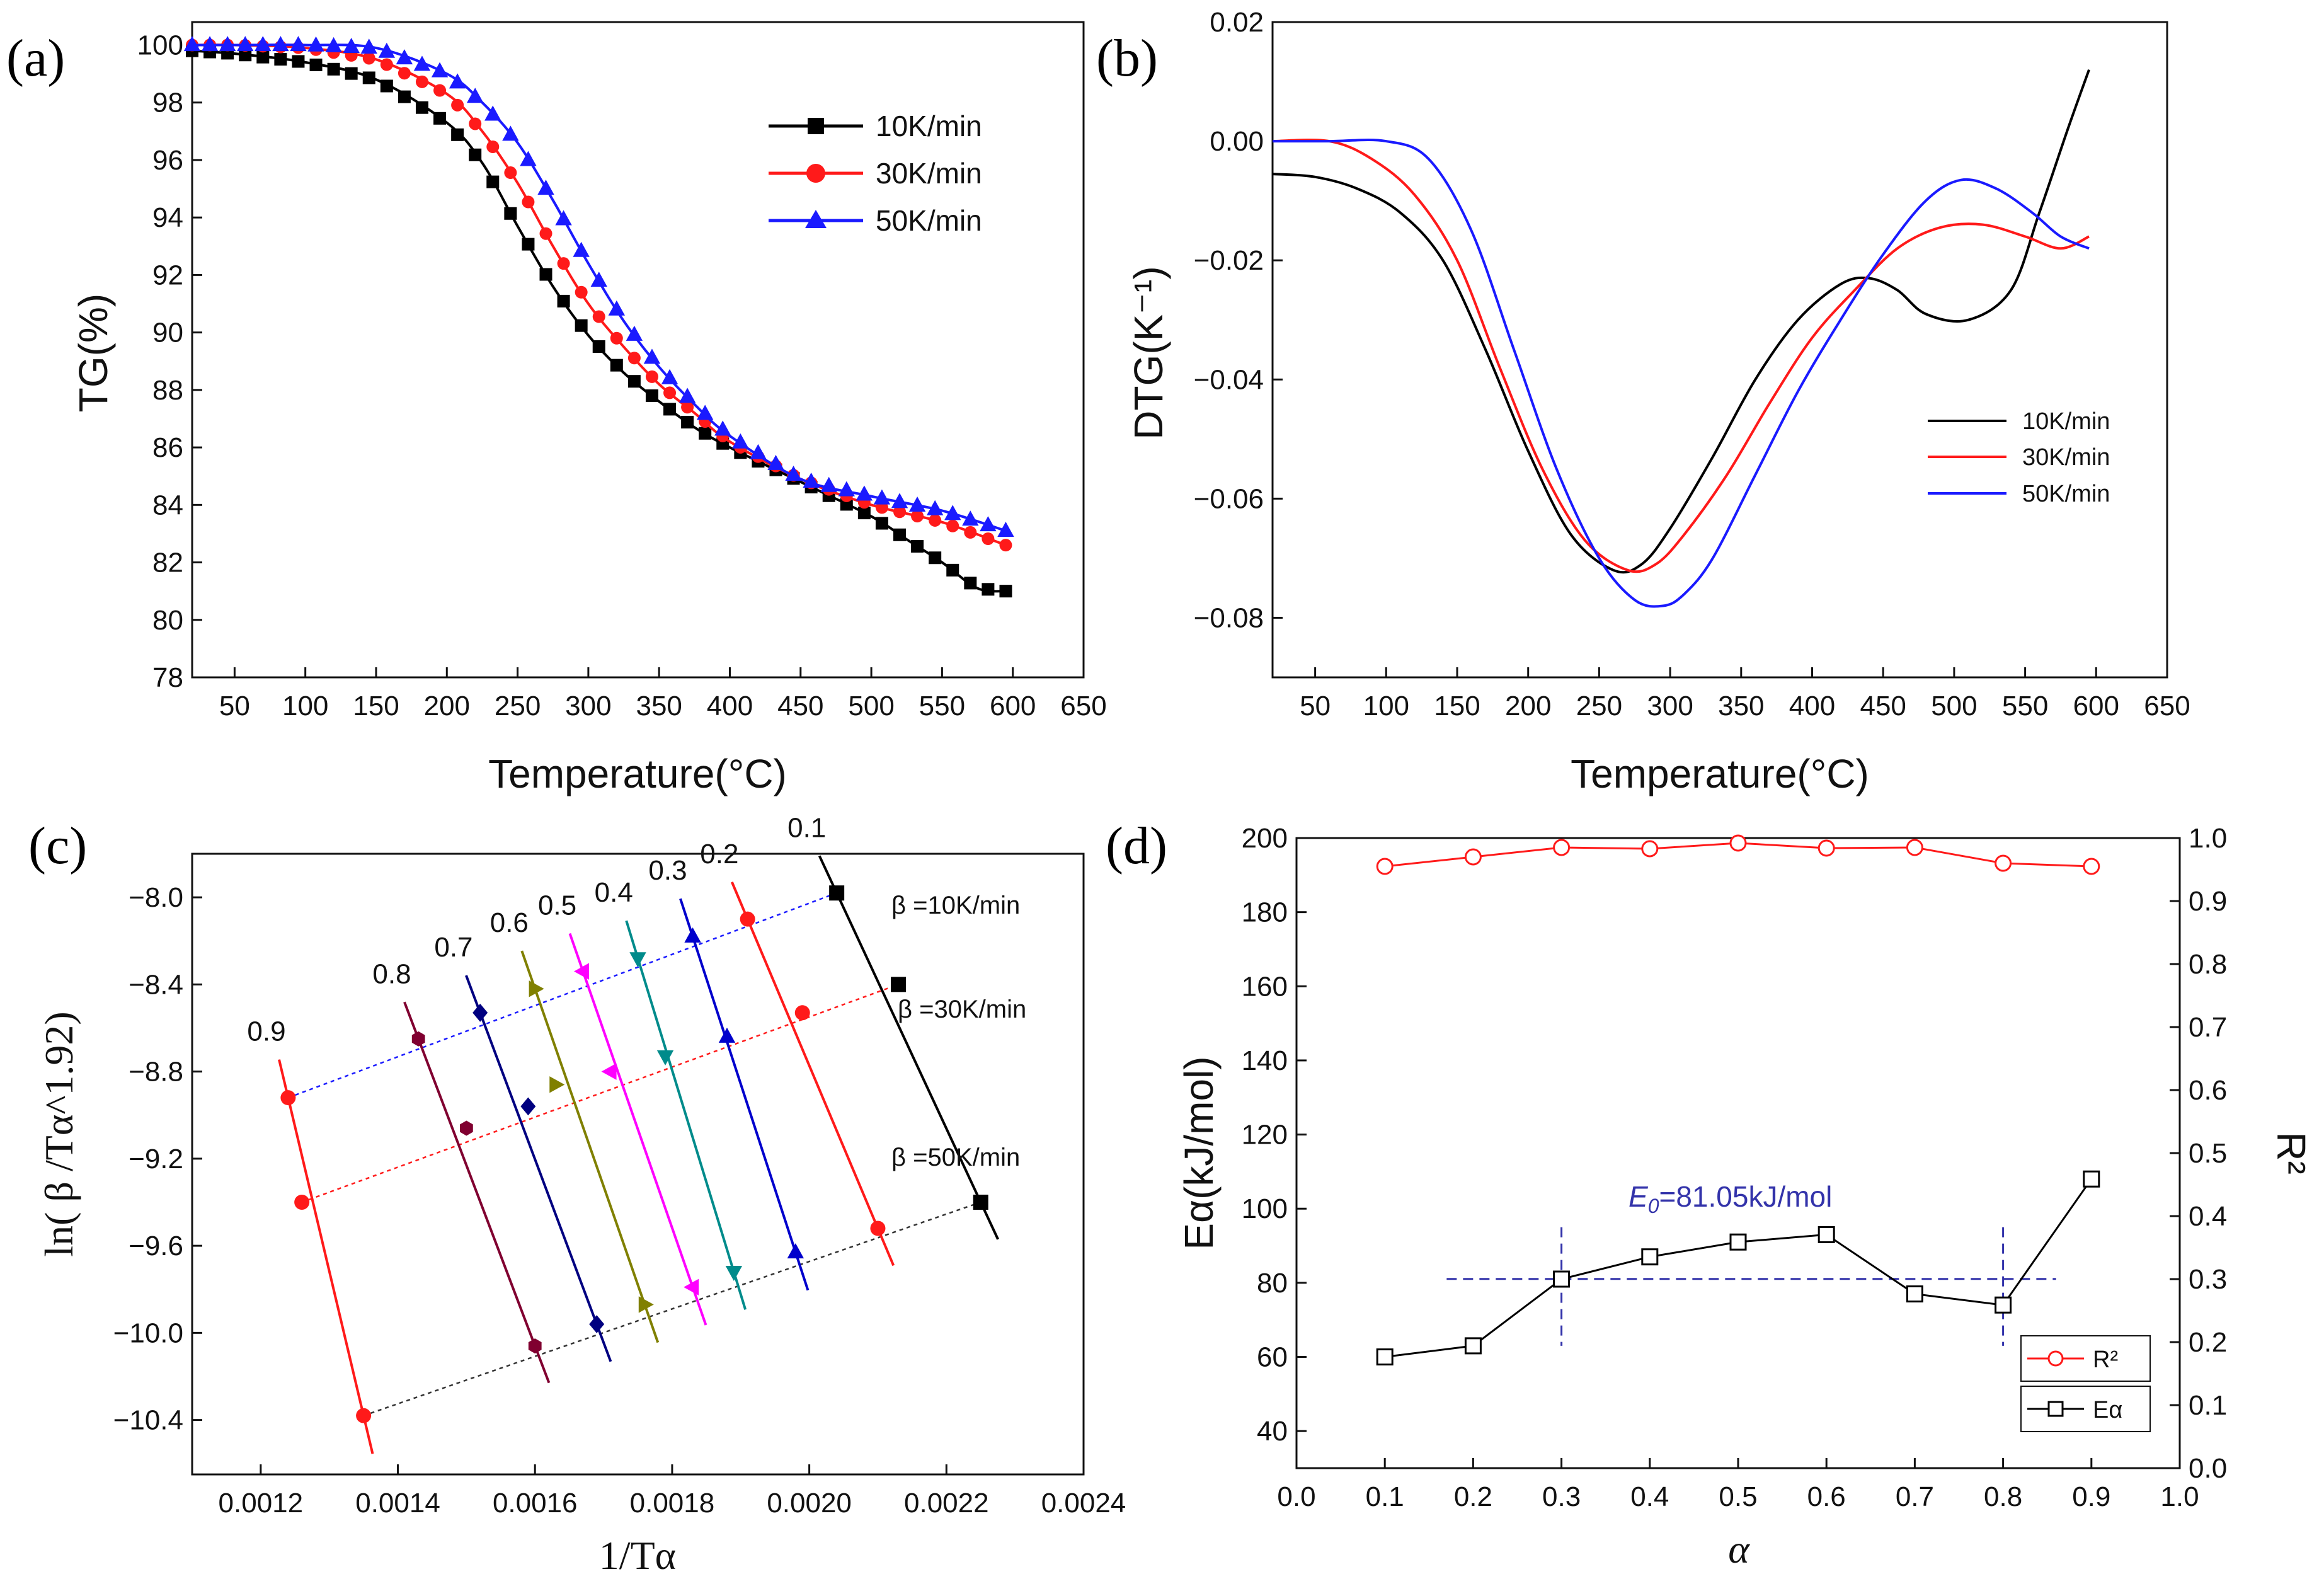  What do you see at coordinates (929, 126) in the screenshot?
I see `panel-a-legend-10k: 10K/min` at bounding box center [929, 126].